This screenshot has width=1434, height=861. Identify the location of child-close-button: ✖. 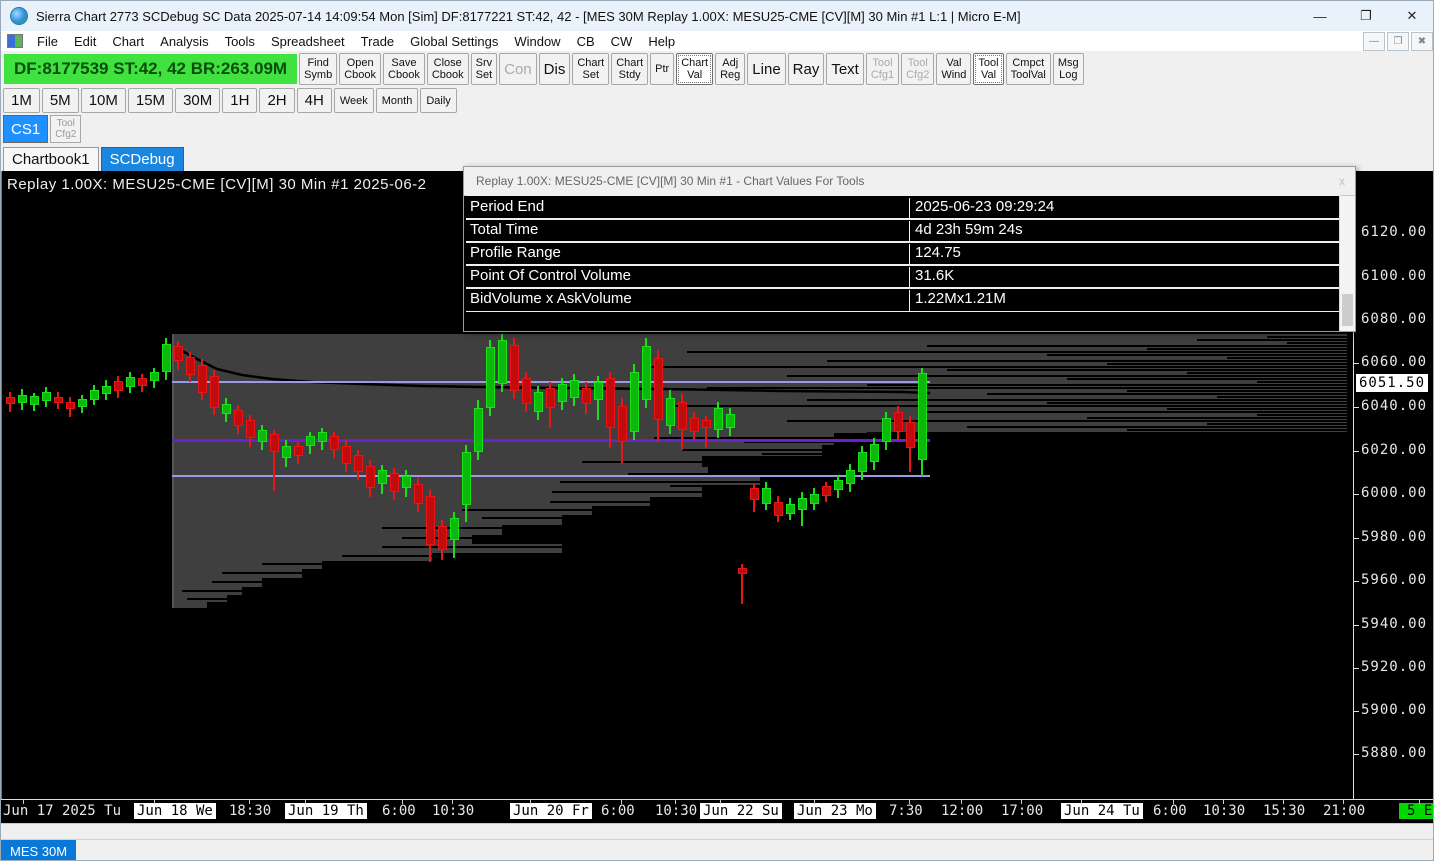
(1422, 41).